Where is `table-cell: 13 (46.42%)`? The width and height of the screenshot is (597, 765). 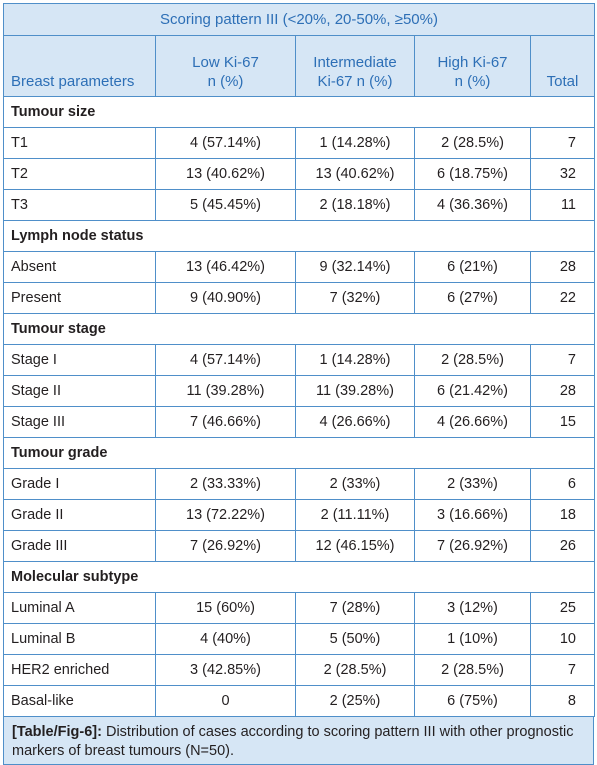 table-cell: 13 (46.42%) is located at coordinates (225, 267).